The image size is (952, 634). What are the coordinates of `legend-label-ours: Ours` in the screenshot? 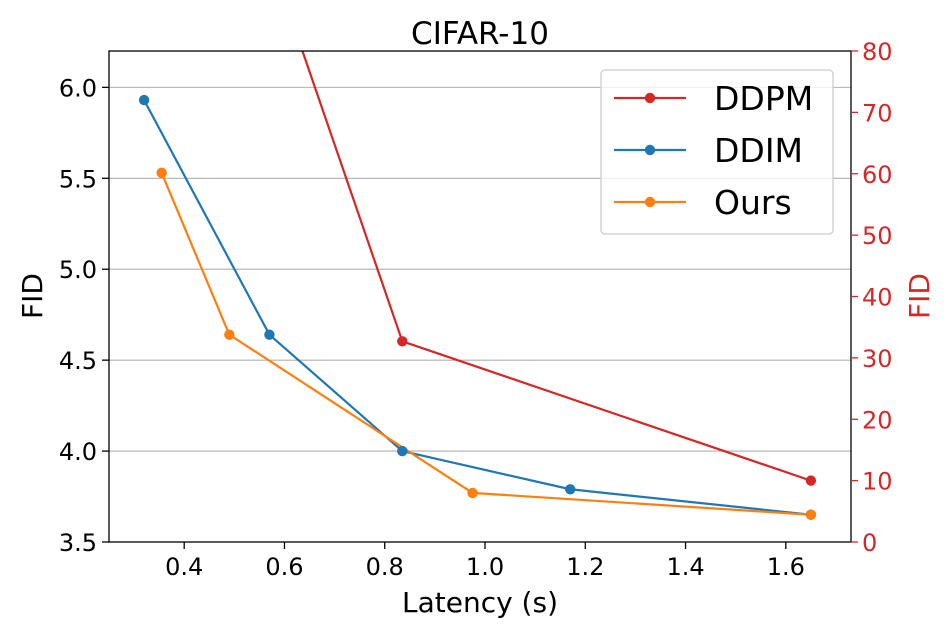 It's located at (753, 202).